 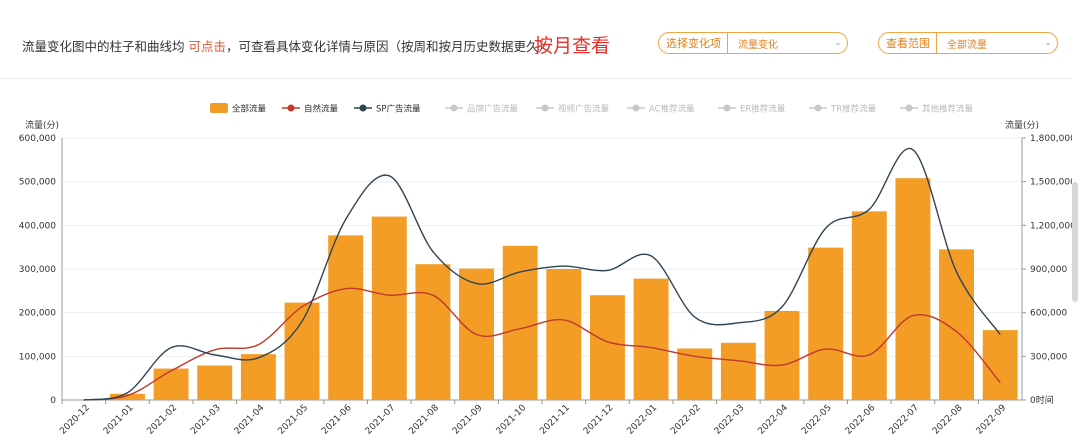 I want to click on range-select: 查看范围 全部流量 ⌄, so click(x=968, y=43).